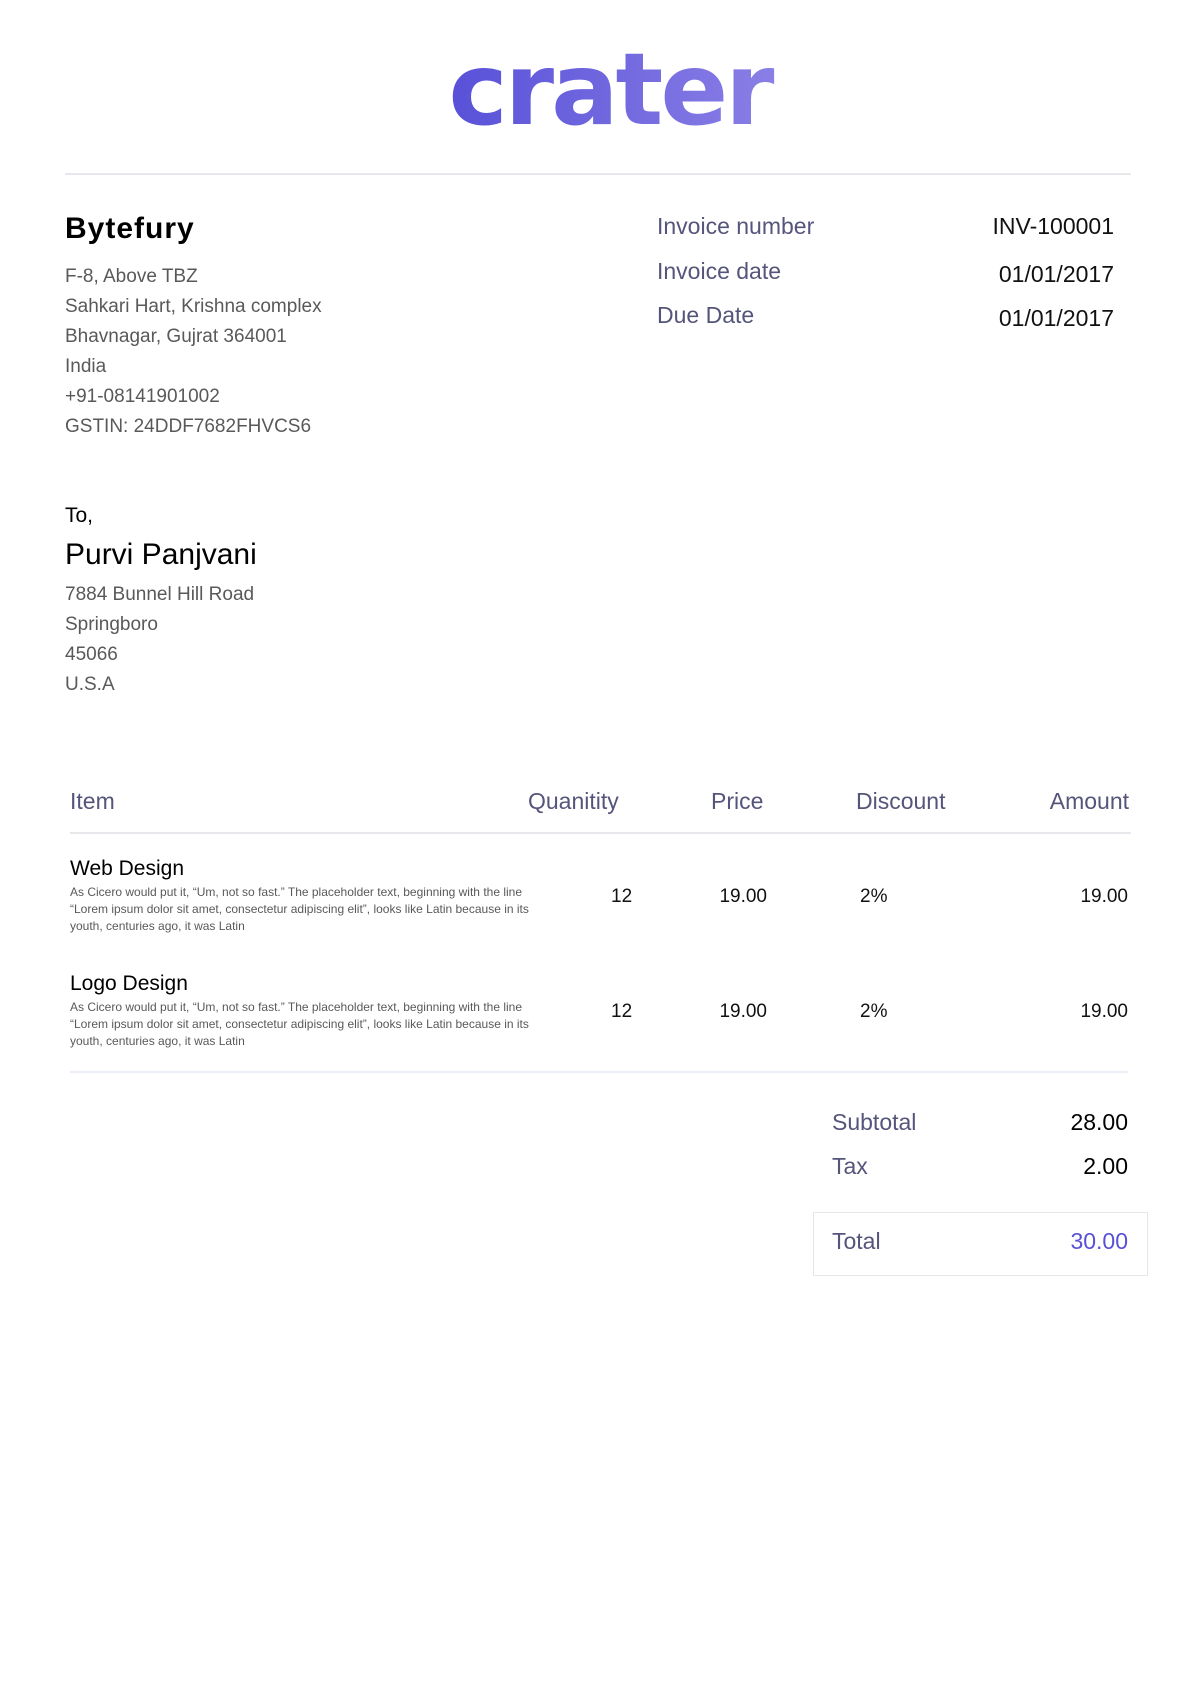 The width and height of the screenshot is (1190, 1684). I want to click on item-name: Logo Design, so click(129, 983).